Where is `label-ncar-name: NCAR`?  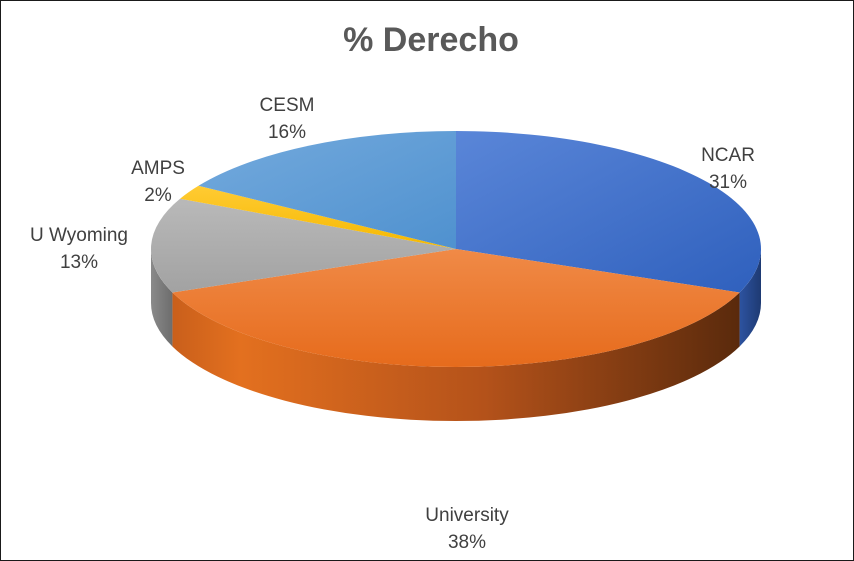 label-ncar-name: NCAR is located at coordinates (728, 155).